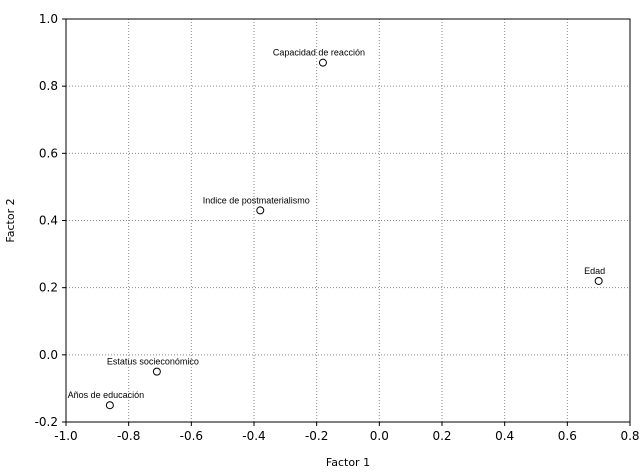  Describe the element at coordinates (594, 271) in the screenshot. I see `data-point-label: Edad` at that location.